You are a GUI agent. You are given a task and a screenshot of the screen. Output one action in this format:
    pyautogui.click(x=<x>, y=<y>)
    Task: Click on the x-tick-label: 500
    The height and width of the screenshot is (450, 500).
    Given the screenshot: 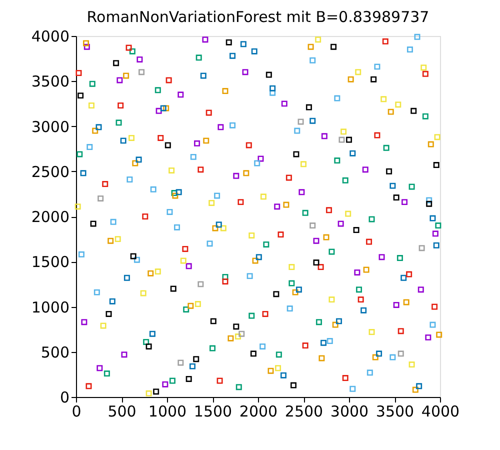 What is the action you would take?
    pyautogui.click(x=122, y=411)
    